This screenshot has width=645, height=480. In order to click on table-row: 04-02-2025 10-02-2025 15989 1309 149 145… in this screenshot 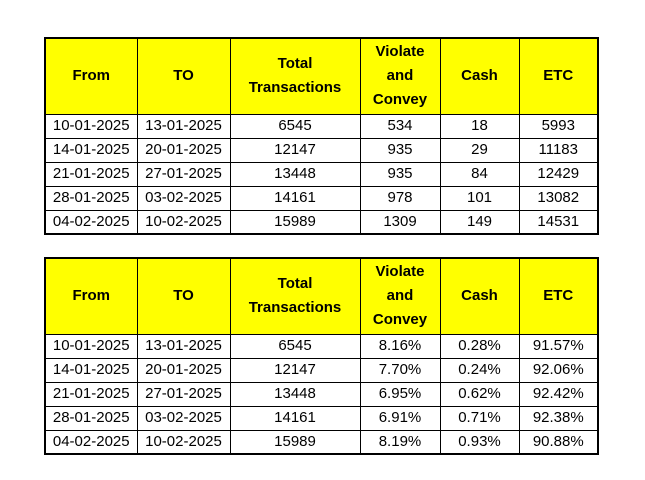, I will do `click(321, 222)`.